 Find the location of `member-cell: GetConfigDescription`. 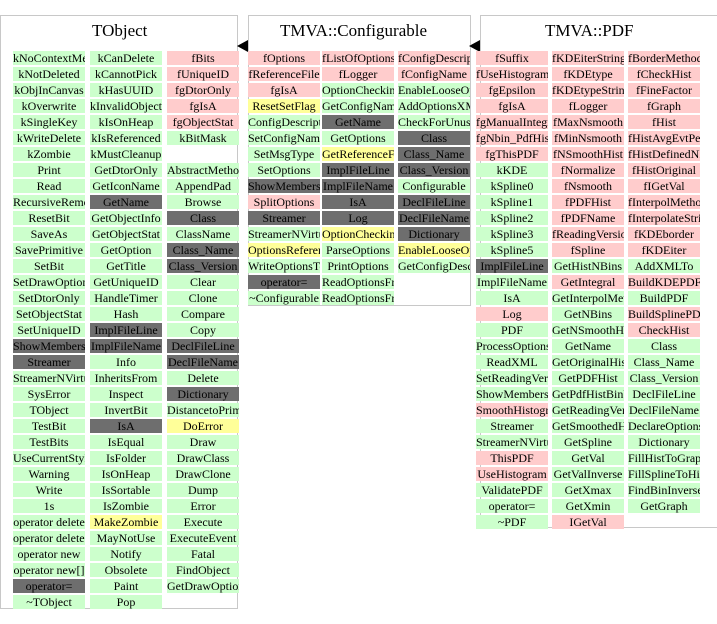

member-cell: GetConfigDescription is located at coordinates (434, 266).